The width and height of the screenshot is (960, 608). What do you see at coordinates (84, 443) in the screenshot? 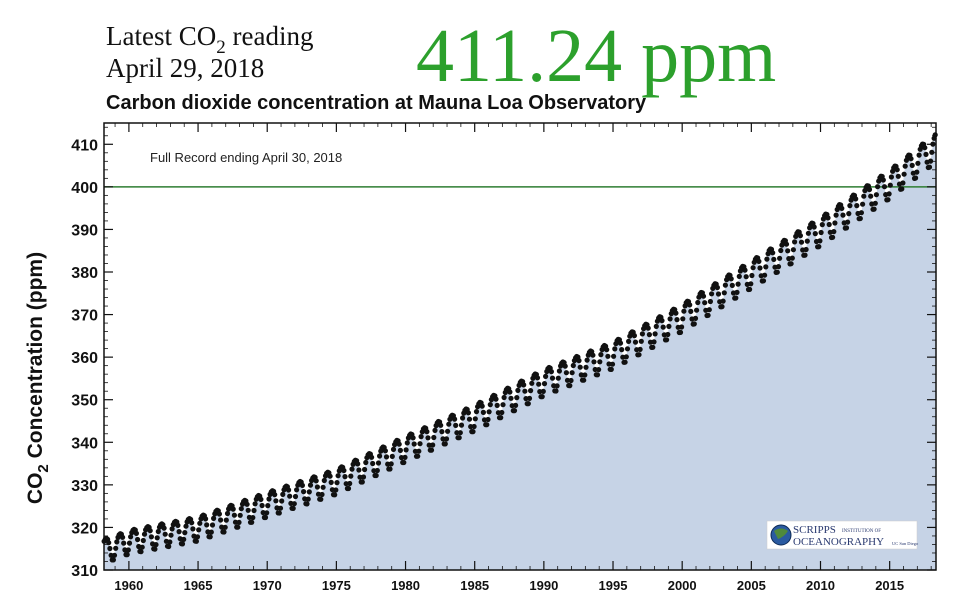
I see `y-tick-label: 340` at bounding box center [84, 443].